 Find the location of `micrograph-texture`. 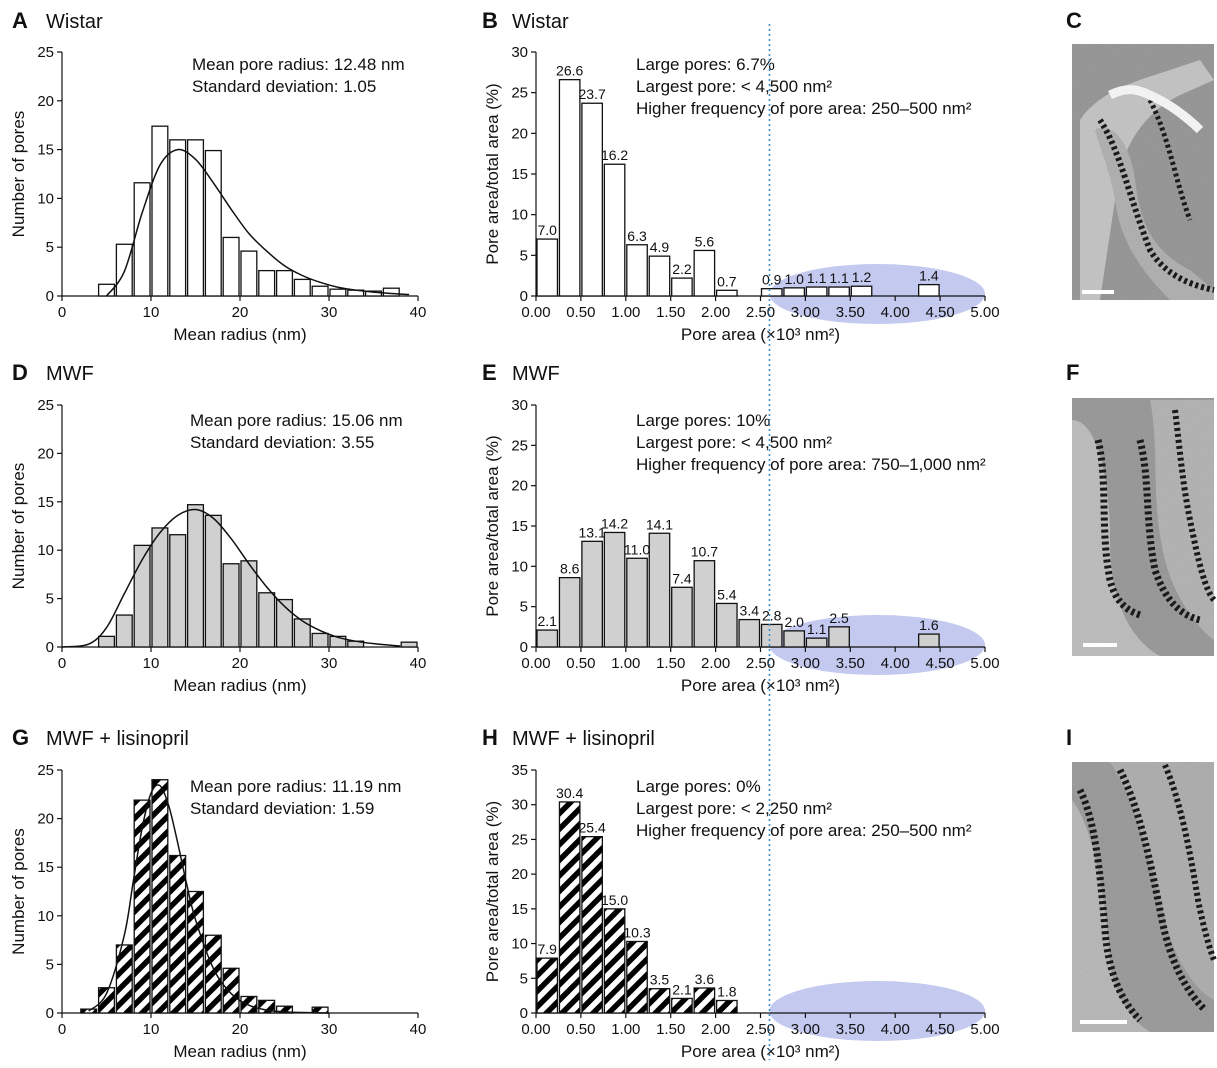

micrograph-texture is located at coordinates (1143, 172).